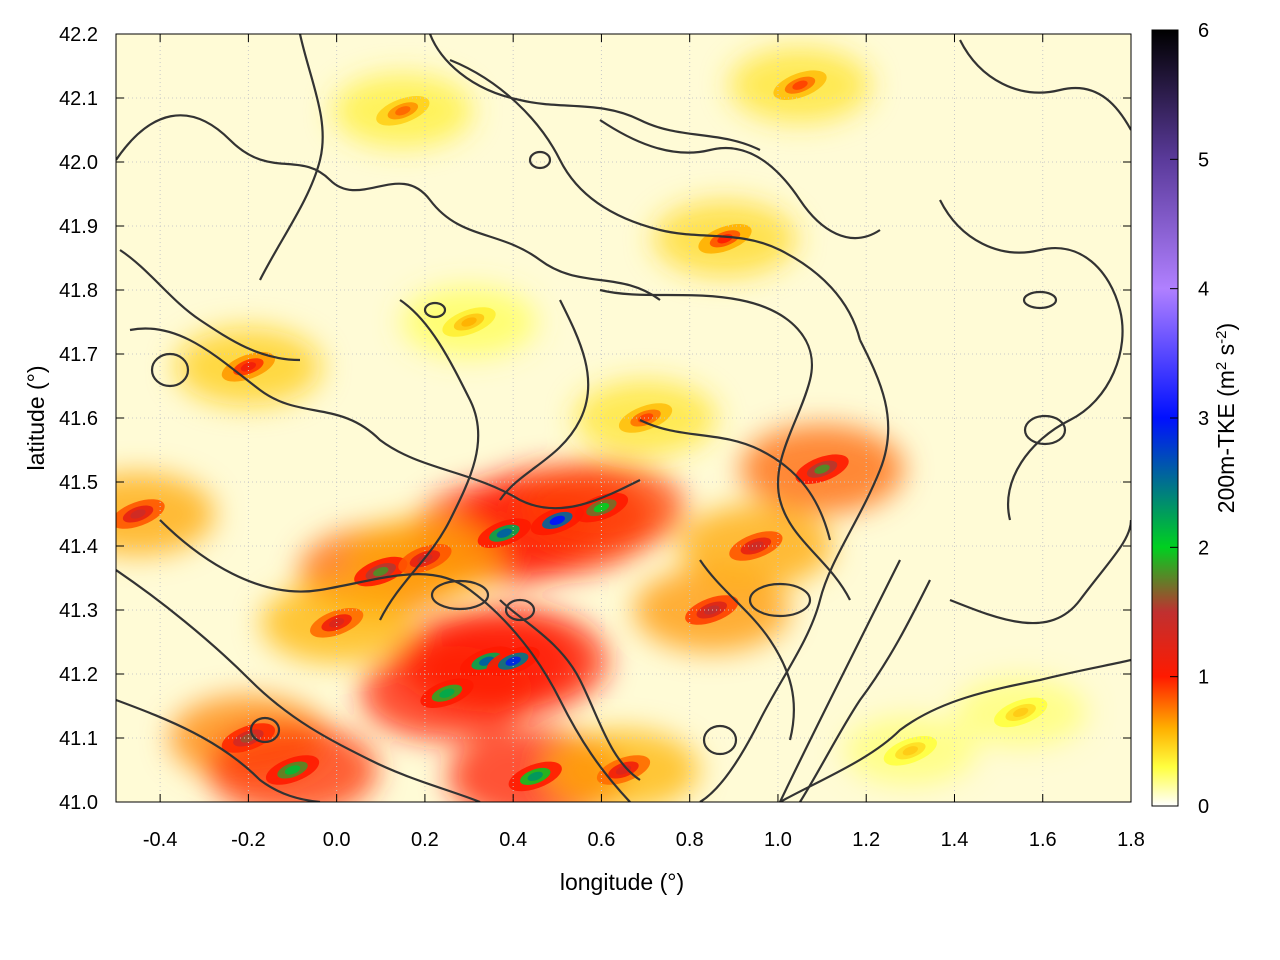  What do you see at coordinates (622, 882) in the screenshot?
I see `x-axis-label: longitude (°)` at bounding box center [622, 882].